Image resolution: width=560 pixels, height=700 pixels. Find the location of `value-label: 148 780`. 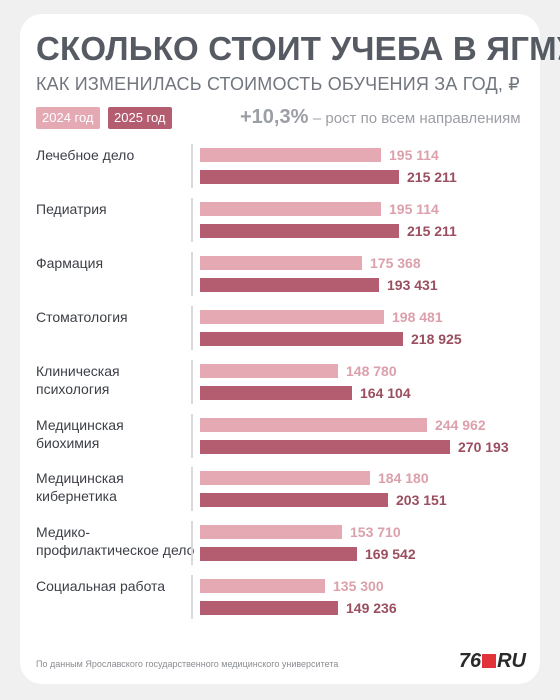

value-label: 148 780 is located at coordinates (371, 370).